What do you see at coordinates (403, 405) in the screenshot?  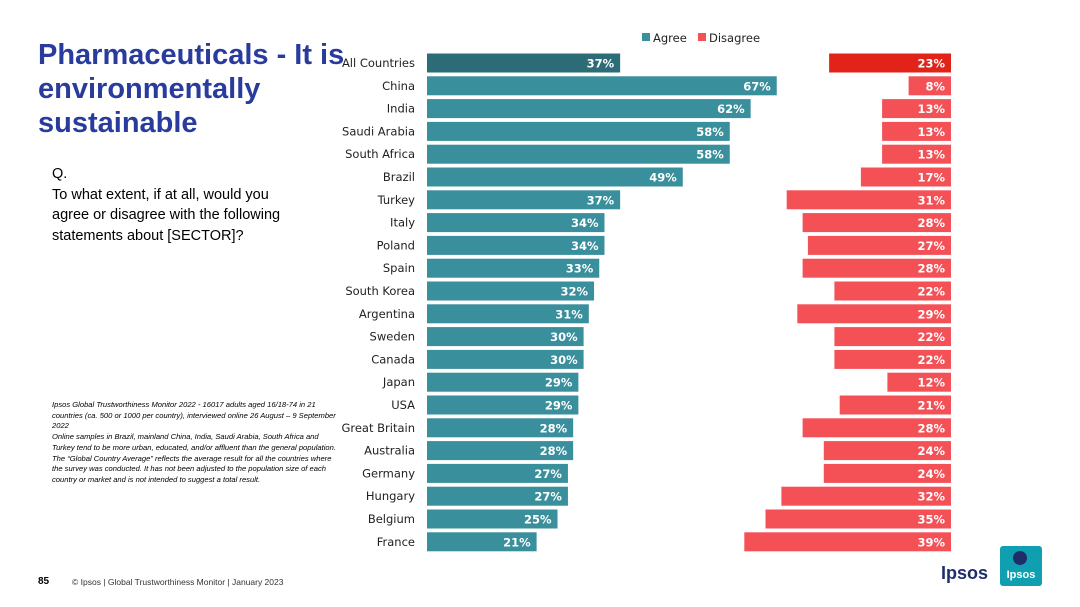 I see `category-label: USA` at bounding box center [403, 405].